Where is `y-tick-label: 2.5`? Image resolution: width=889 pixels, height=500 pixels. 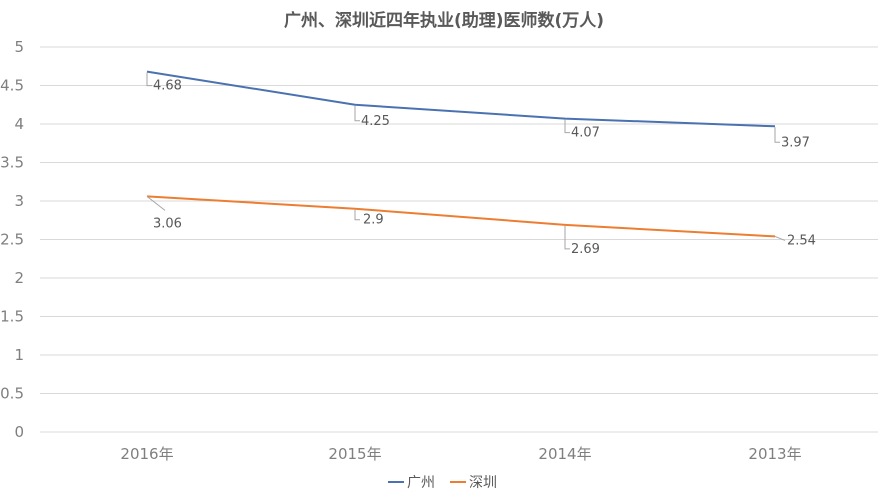
y-tick-label: 2.5 is located at coordinates (12, 240).